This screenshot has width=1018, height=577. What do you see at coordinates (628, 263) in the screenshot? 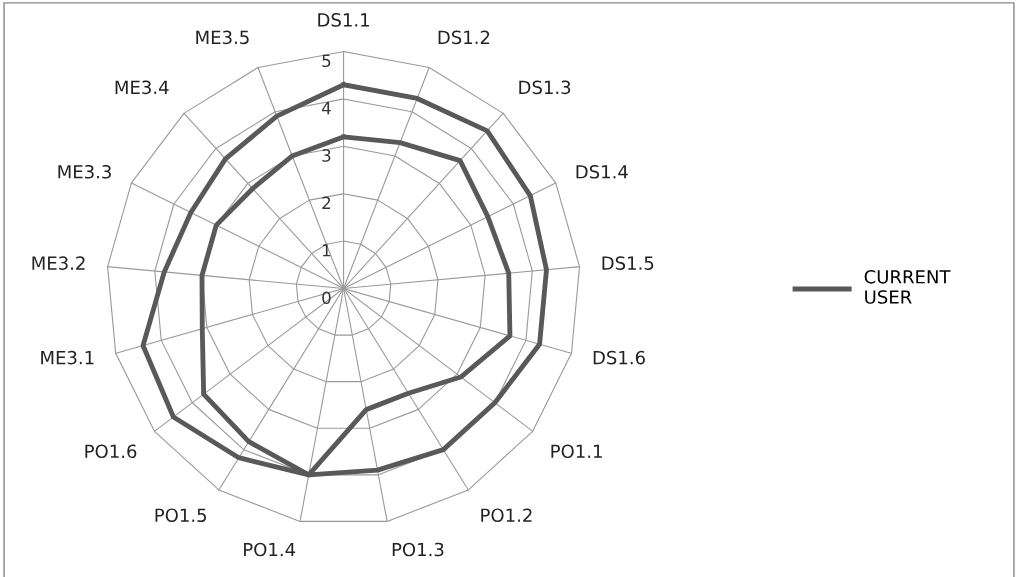
I see `spoke-label: DS1.5` at bounding box center [628, 263].